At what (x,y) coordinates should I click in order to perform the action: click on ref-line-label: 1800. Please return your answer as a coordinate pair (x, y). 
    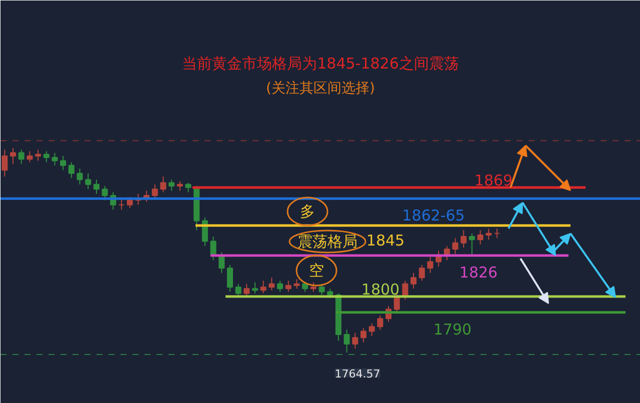
    Looking at the image, I should click on (380, 289).